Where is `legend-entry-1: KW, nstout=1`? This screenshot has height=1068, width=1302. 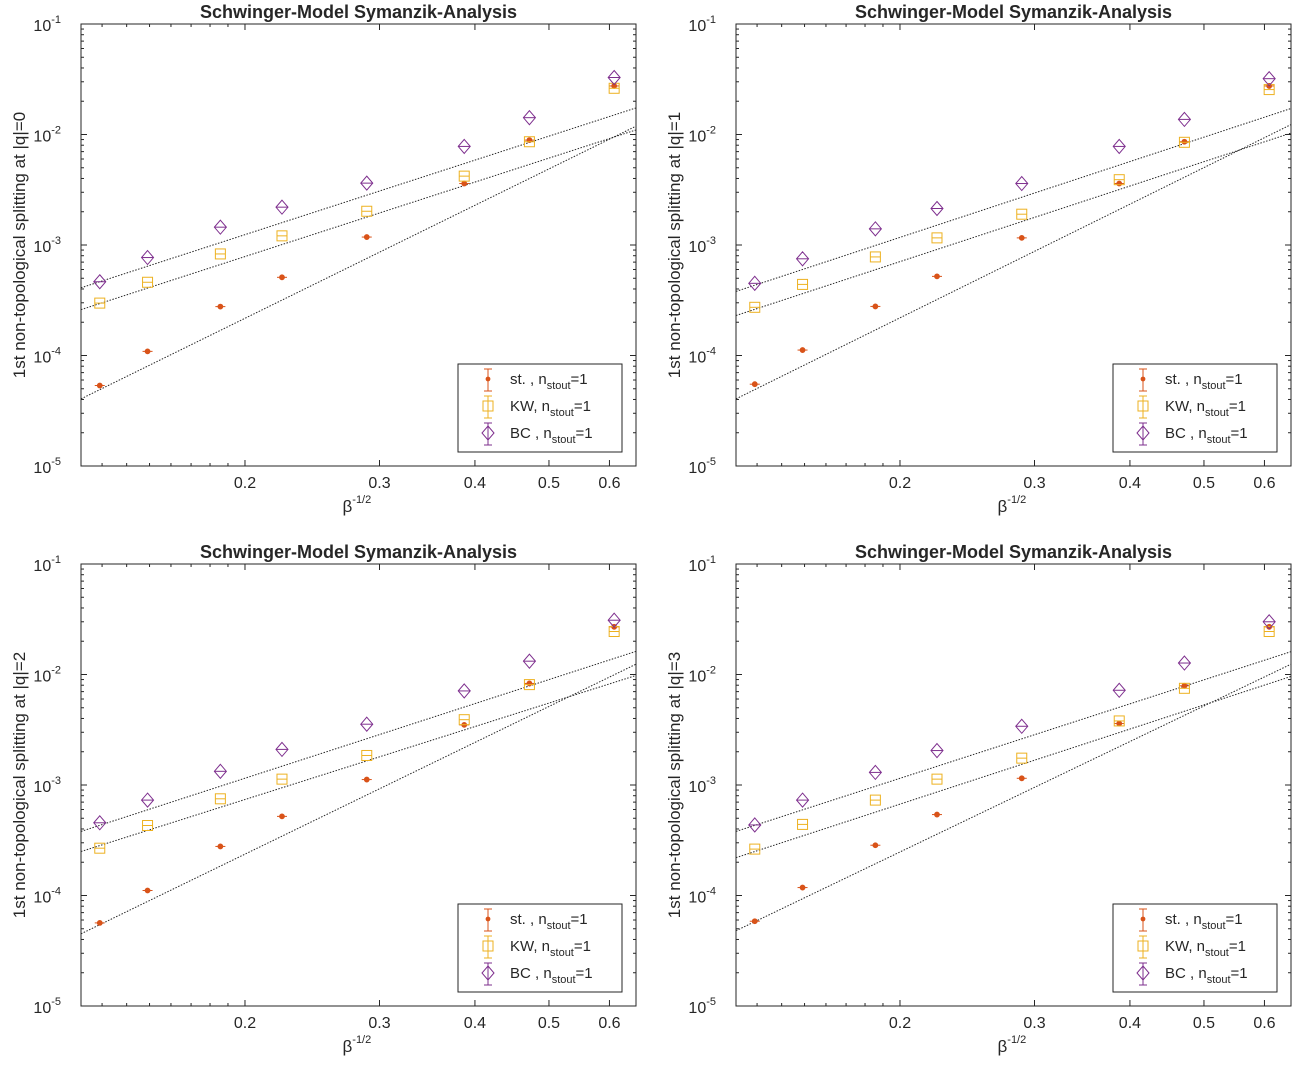
legend-entry-1: KW, nstout=1 is located at coordinates (550, 408).